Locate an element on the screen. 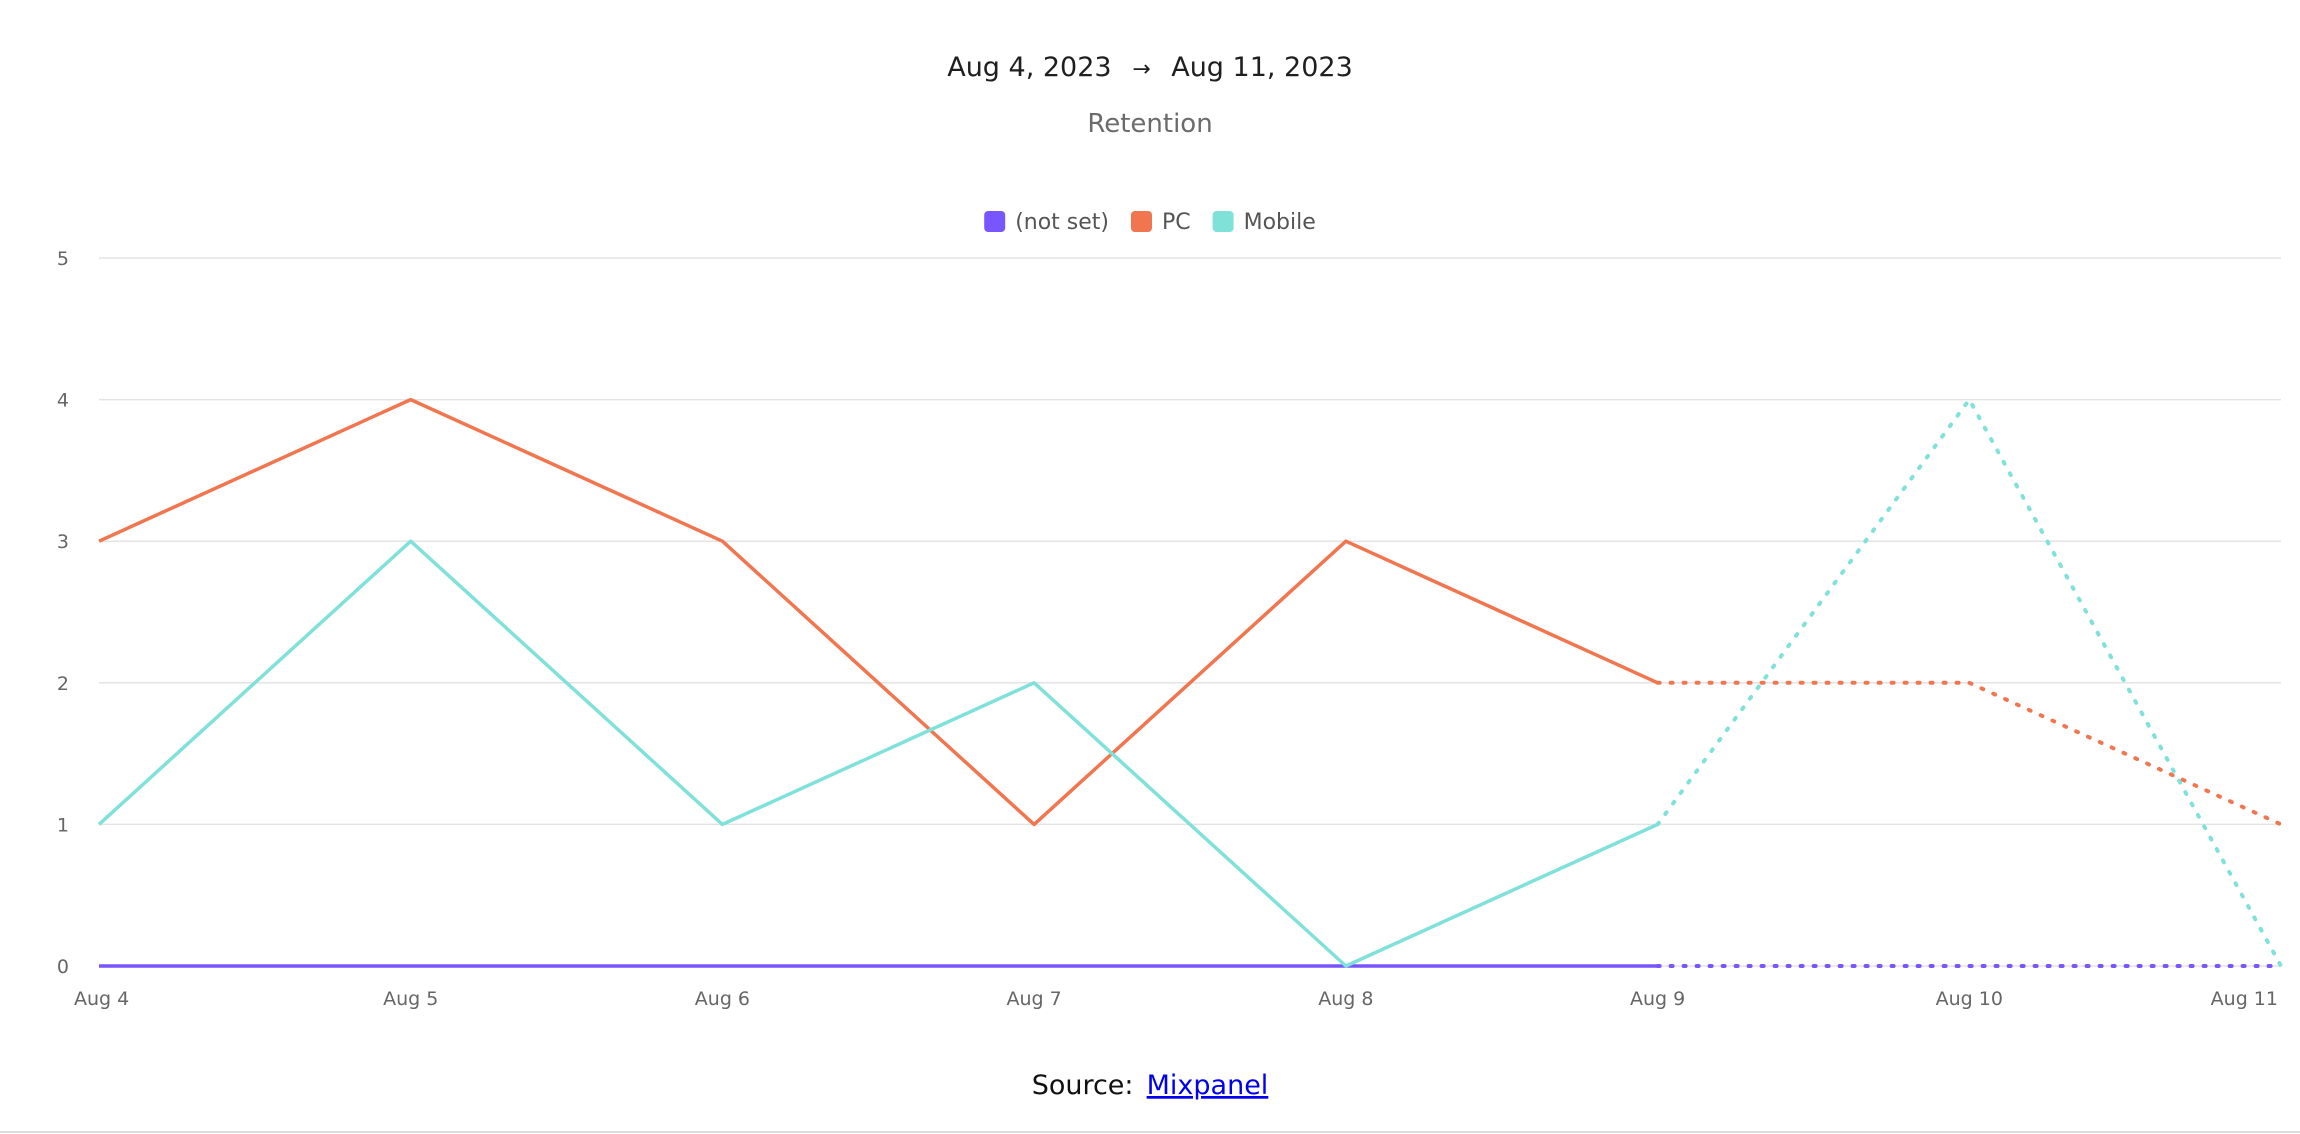 The width and height of the screenshot is (2300, 1134). x-tick-label: Aug 8 is located at coordinates (1345, 999).